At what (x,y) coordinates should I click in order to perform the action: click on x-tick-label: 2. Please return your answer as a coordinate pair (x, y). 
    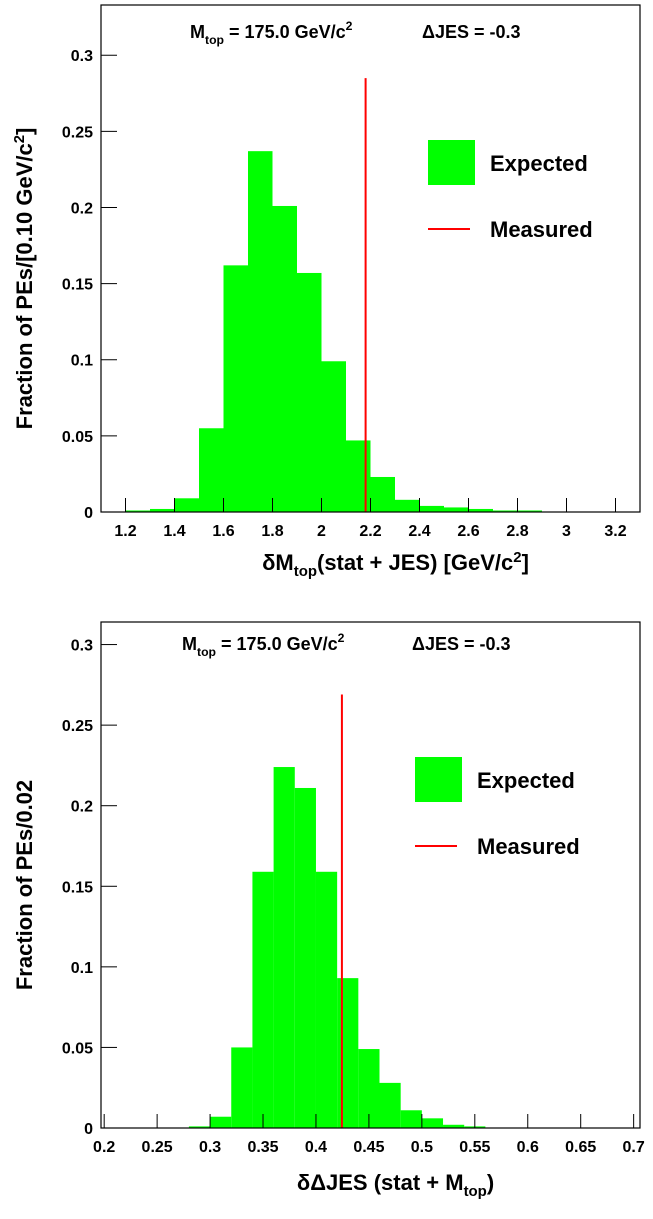
    Looking at the image, I should click on (321, 531).